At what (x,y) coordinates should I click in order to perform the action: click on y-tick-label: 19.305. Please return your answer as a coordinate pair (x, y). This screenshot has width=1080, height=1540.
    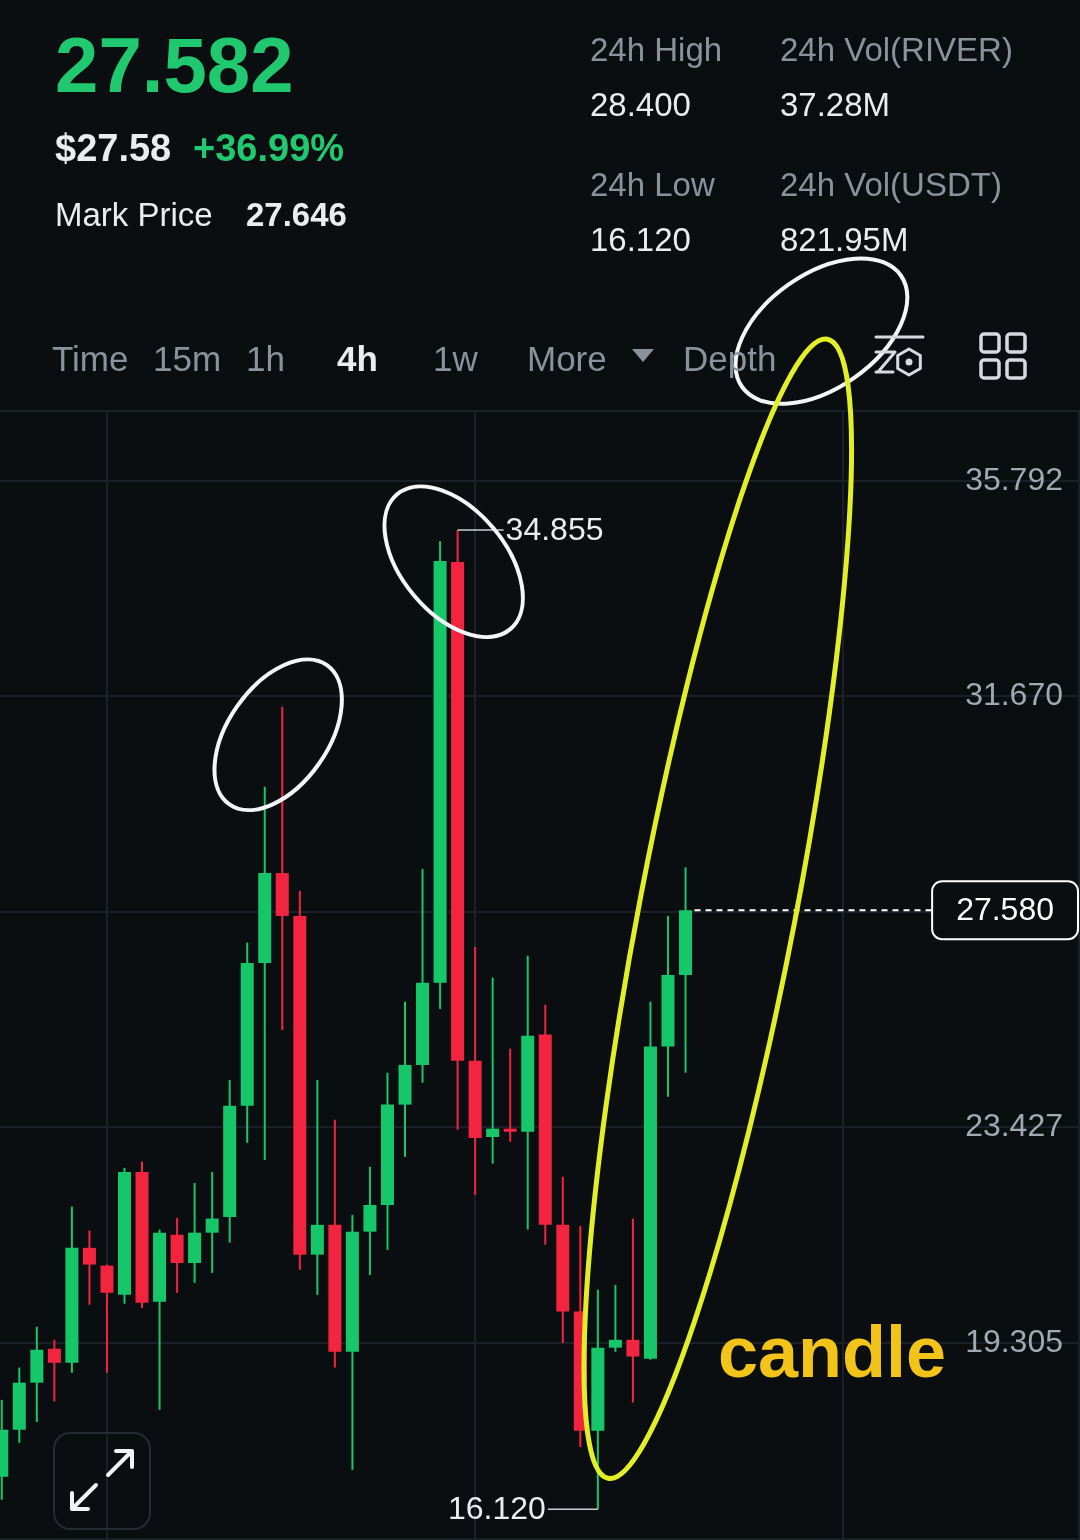
    Looking at the image, I should click on (1014, 1340).